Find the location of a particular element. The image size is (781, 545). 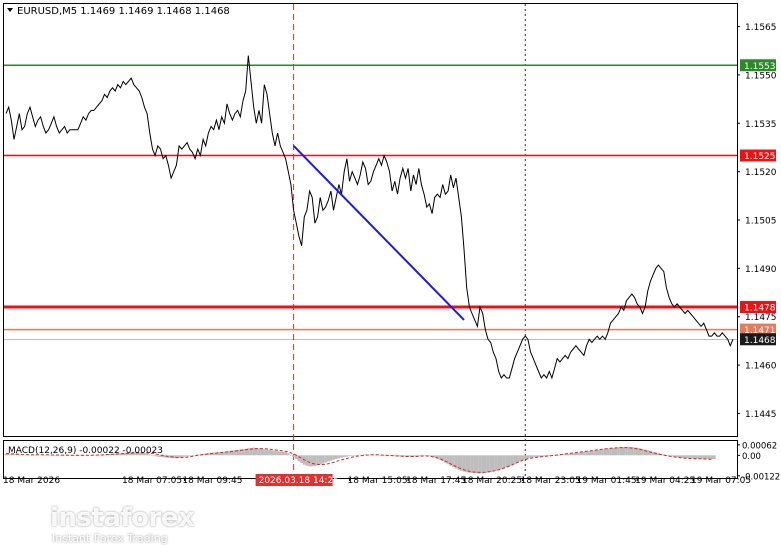

x-tick-label: 18 Mar 23:05 is located at coordinates (551, 481).